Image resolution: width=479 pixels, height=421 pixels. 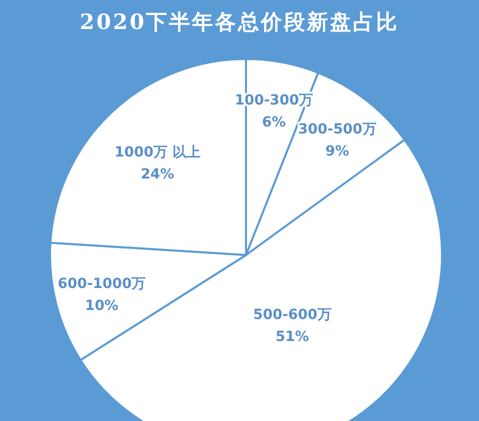 I want to click on slice-label: 1000万 以上, so click(x=157, y=152).